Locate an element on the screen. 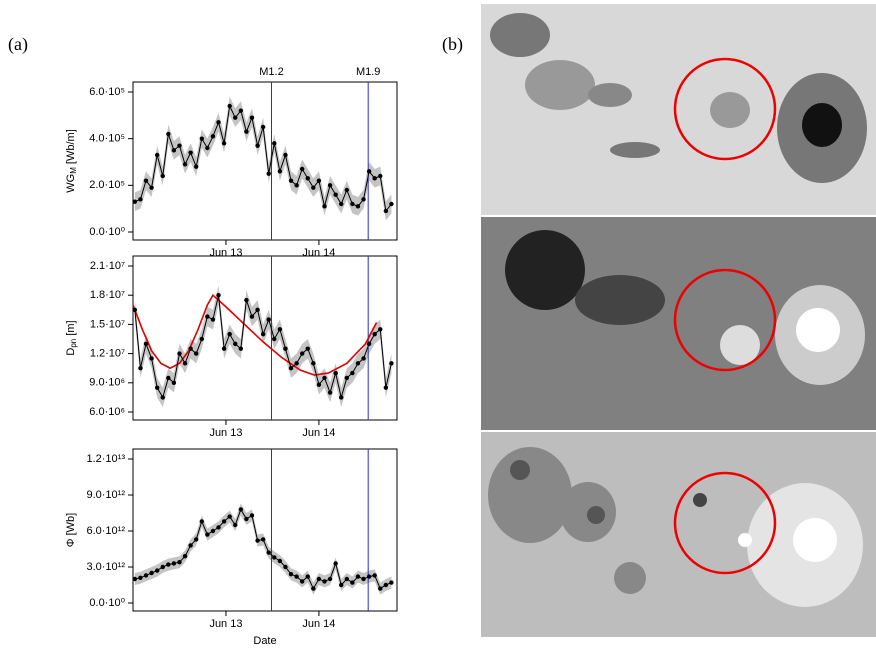 The width and height of the screenshot is (876, 659). flare-label: M1.2 is located at coordinates (271, 72).